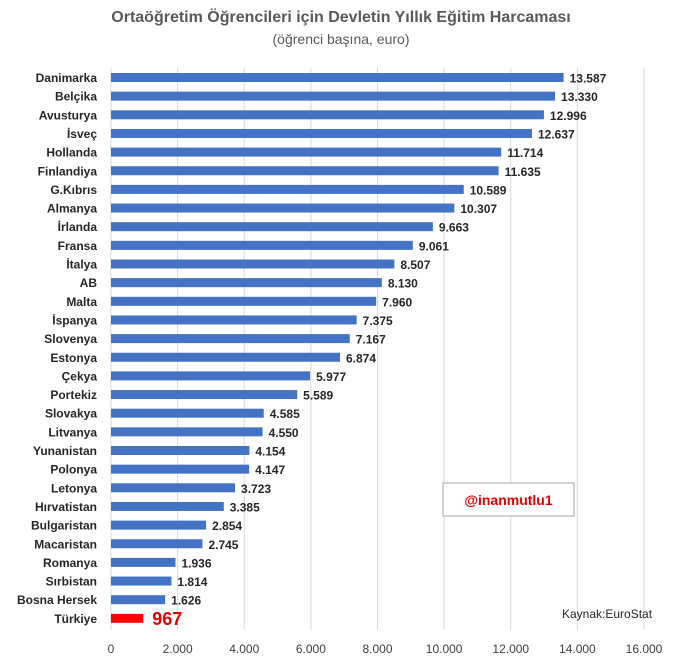  I want to click on category-label: Fransa, so click(78, 246).